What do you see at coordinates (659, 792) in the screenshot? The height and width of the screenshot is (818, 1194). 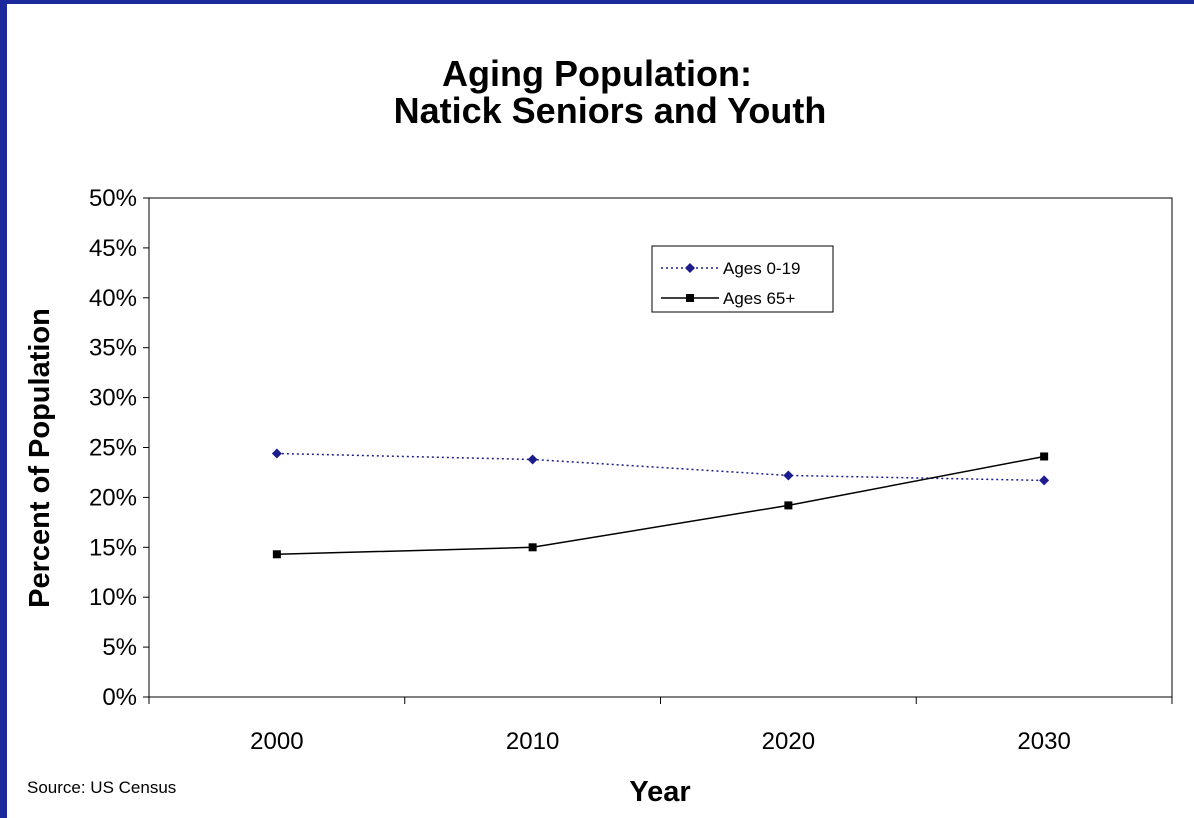 I see `x-axis-title: Year` at bounding box center [659, 792].